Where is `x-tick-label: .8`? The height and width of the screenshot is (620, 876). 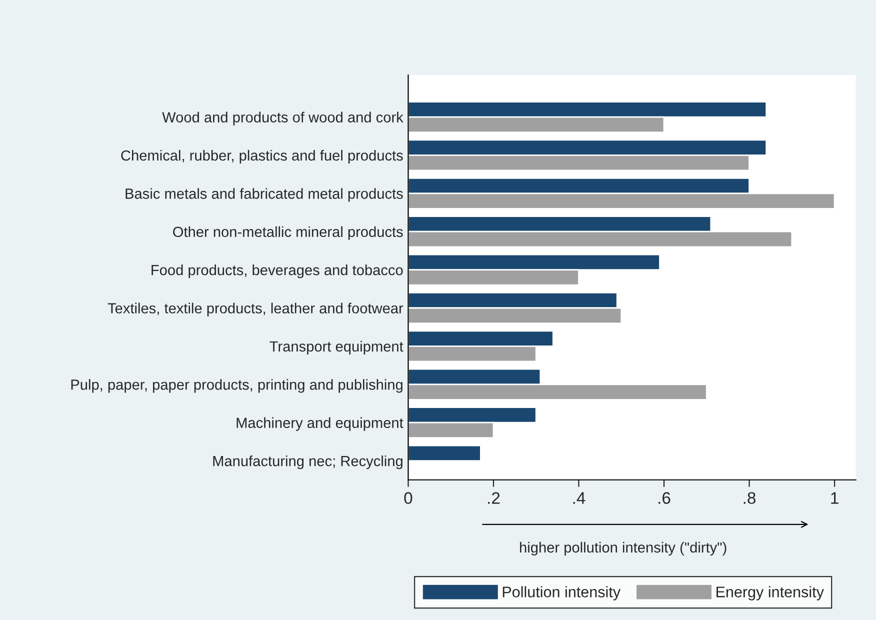 x-tick-label: .8 is located at coordinates (750, 498).